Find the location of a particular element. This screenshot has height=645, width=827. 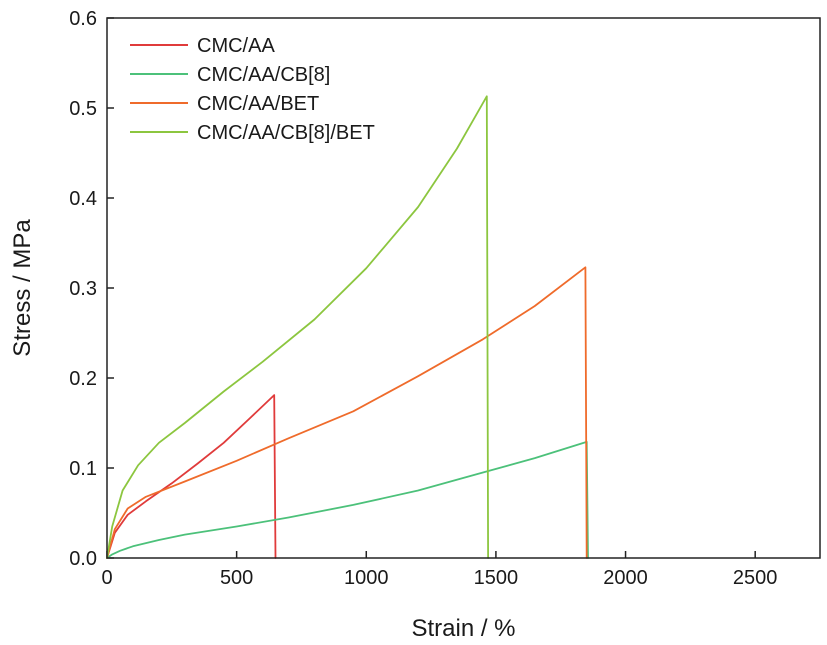

legend-label: CMC/AA/CB[8]/BET is located at coordinates (286, 133).